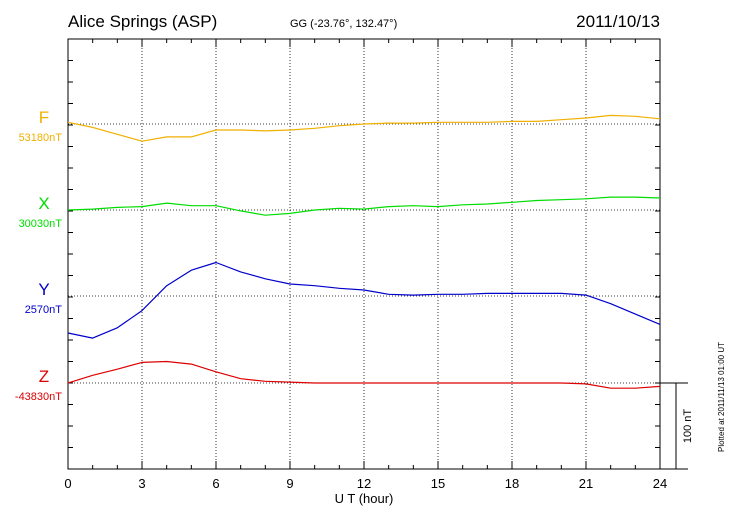  I want to click on x-tick-label: 24, so click(660, 483).